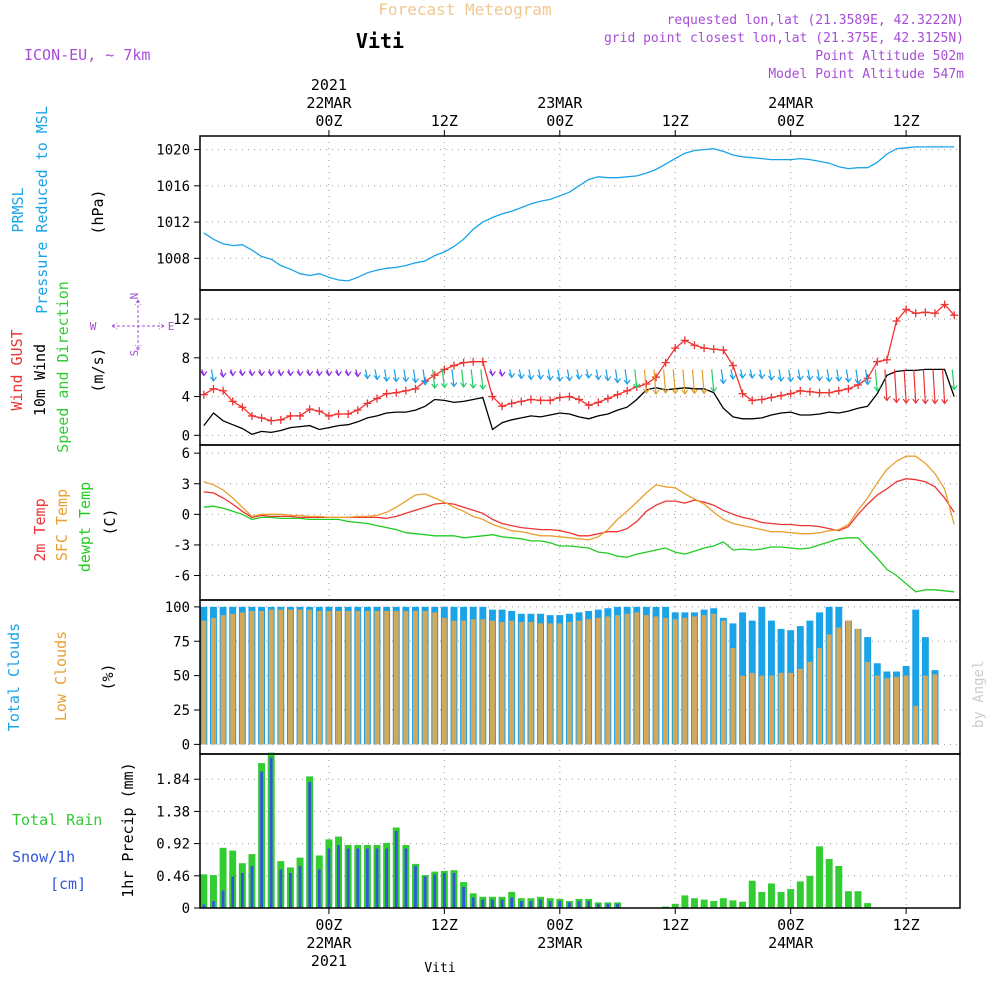 This screenshot has height=1000, width=1000. Describe the element at coordinates (63, 367) in the screenshot. I see `wind-direction-label: Speed and Direction` at that location.